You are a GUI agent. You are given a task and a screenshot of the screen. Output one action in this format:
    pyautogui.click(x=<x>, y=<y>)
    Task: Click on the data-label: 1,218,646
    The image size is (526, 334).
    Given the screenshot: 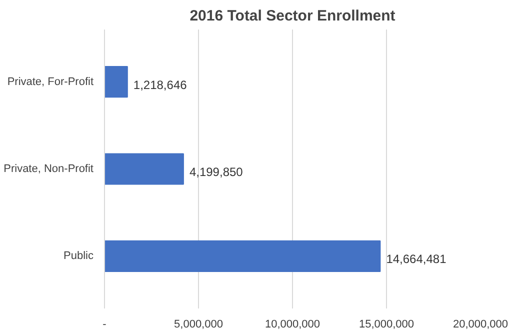 What is the action you would take?
    pyautogui.click(x=160, y=85)
    